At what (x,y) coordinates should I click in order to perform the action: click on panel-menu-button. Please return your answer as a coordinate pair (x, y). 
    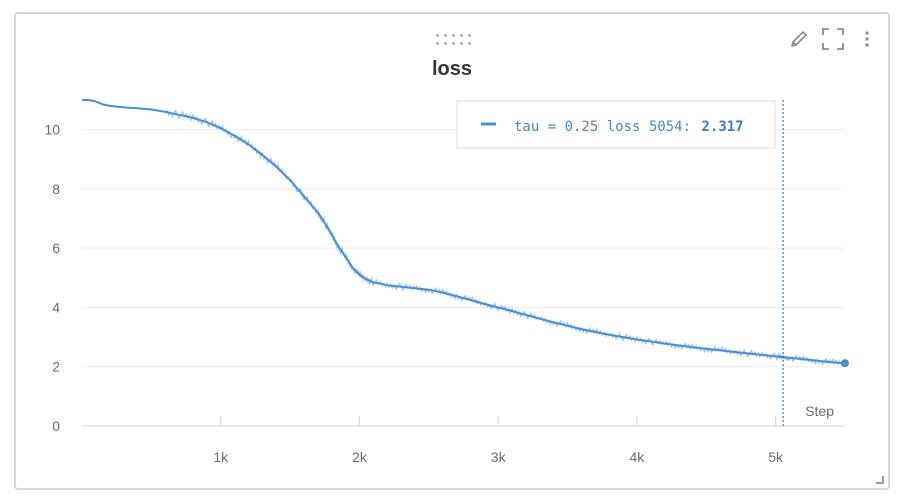
    Looking at the image, I should click on (867, 39).